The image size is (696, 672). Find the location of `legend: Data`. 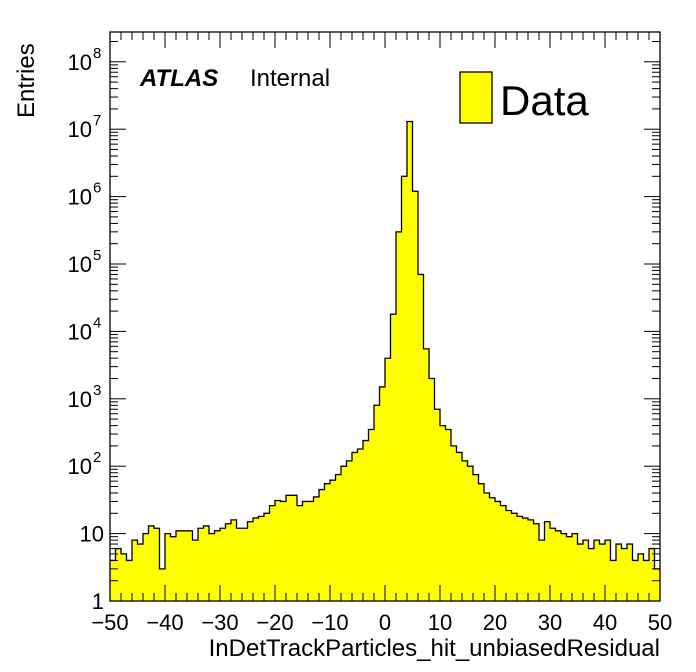

legend: Data is located at coordinates (524, 97).